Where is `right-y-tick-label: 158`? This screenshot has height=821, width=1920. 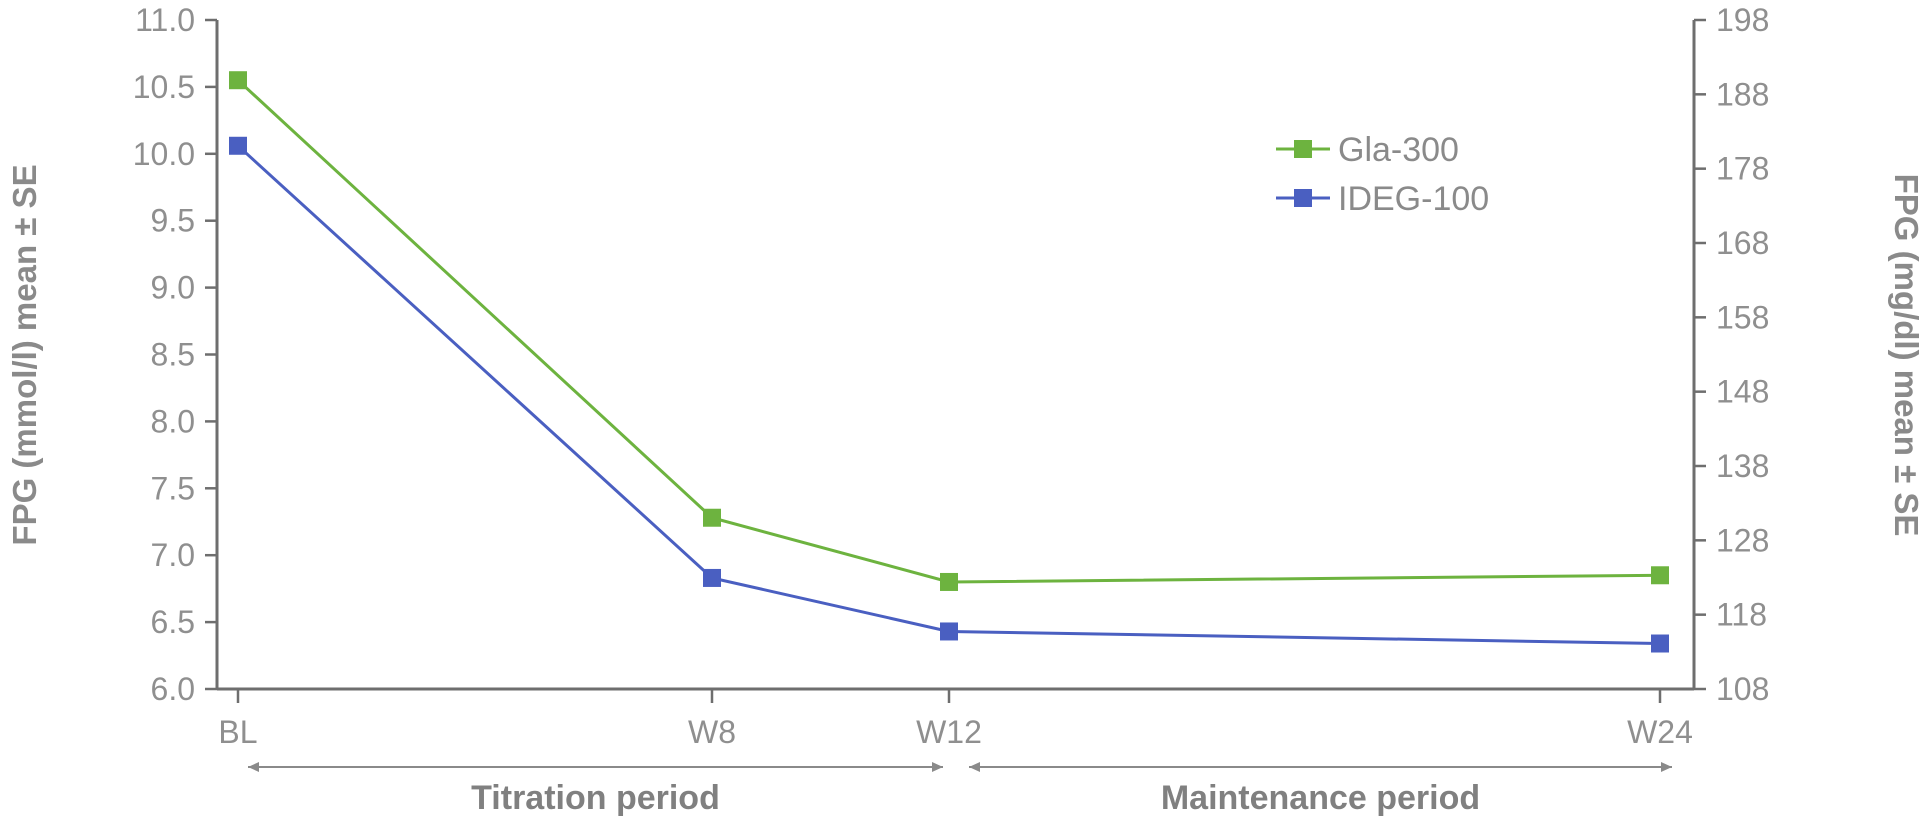 right-y-tick-label: 158 is located at coordinates (1742, 317).